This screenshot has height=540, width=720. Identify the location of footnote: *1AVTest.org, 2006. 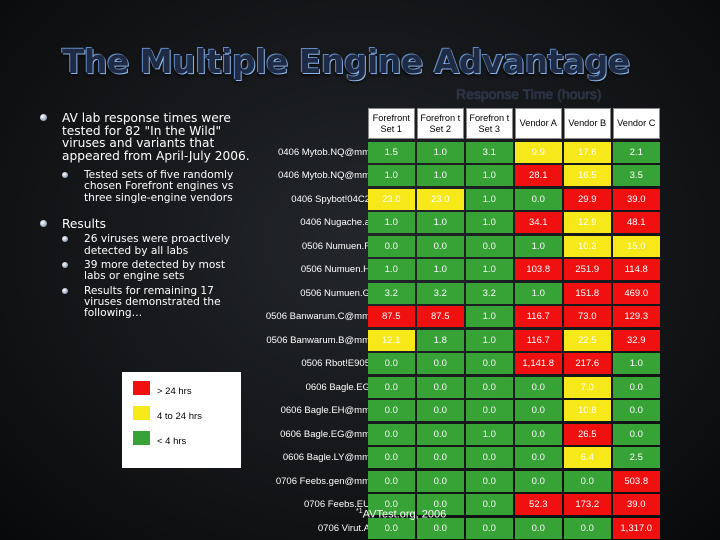
(401, 514).